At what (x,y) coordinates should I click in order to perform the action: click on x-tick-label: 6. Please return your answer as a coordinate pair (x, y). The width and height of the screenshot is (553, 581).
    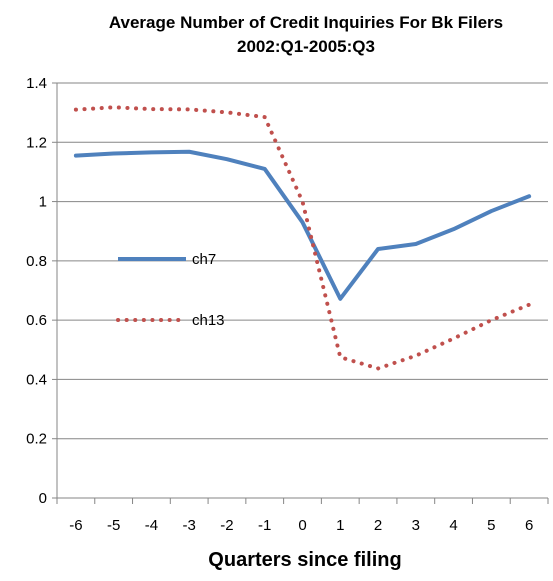
    Looking at the image, I should click on (529, 525).